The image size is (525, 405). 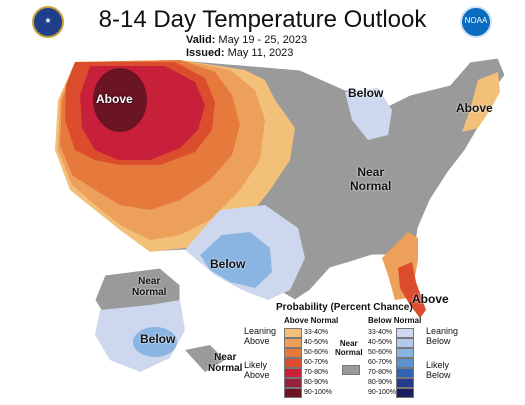 I want to click on label-near-normal-central: Near Normal, so click(x=371, y=179).